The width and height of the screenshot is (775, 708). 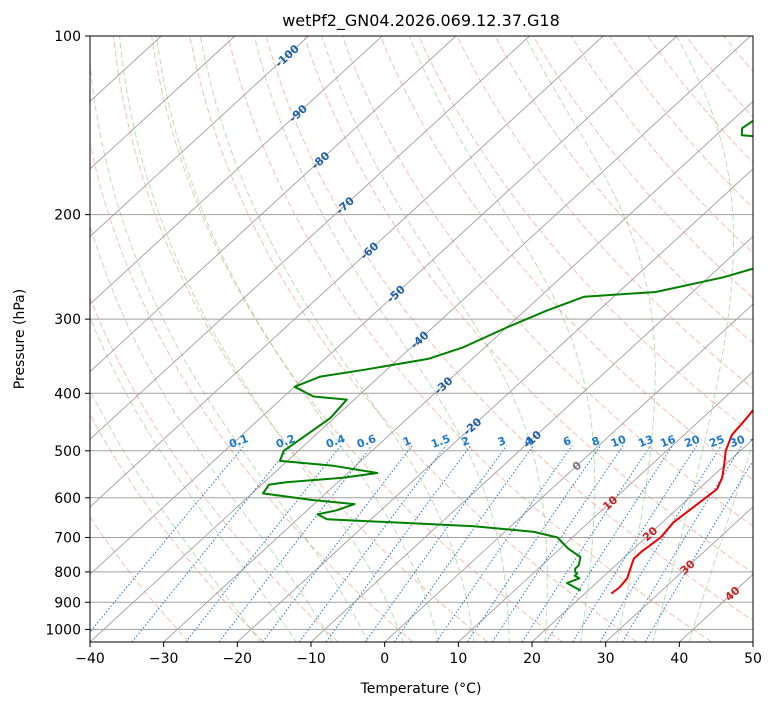 What do you see at coordinates (90, 659) in the screenshot?
I see `x-tick-label: −40` at bounding box center [90, 659].